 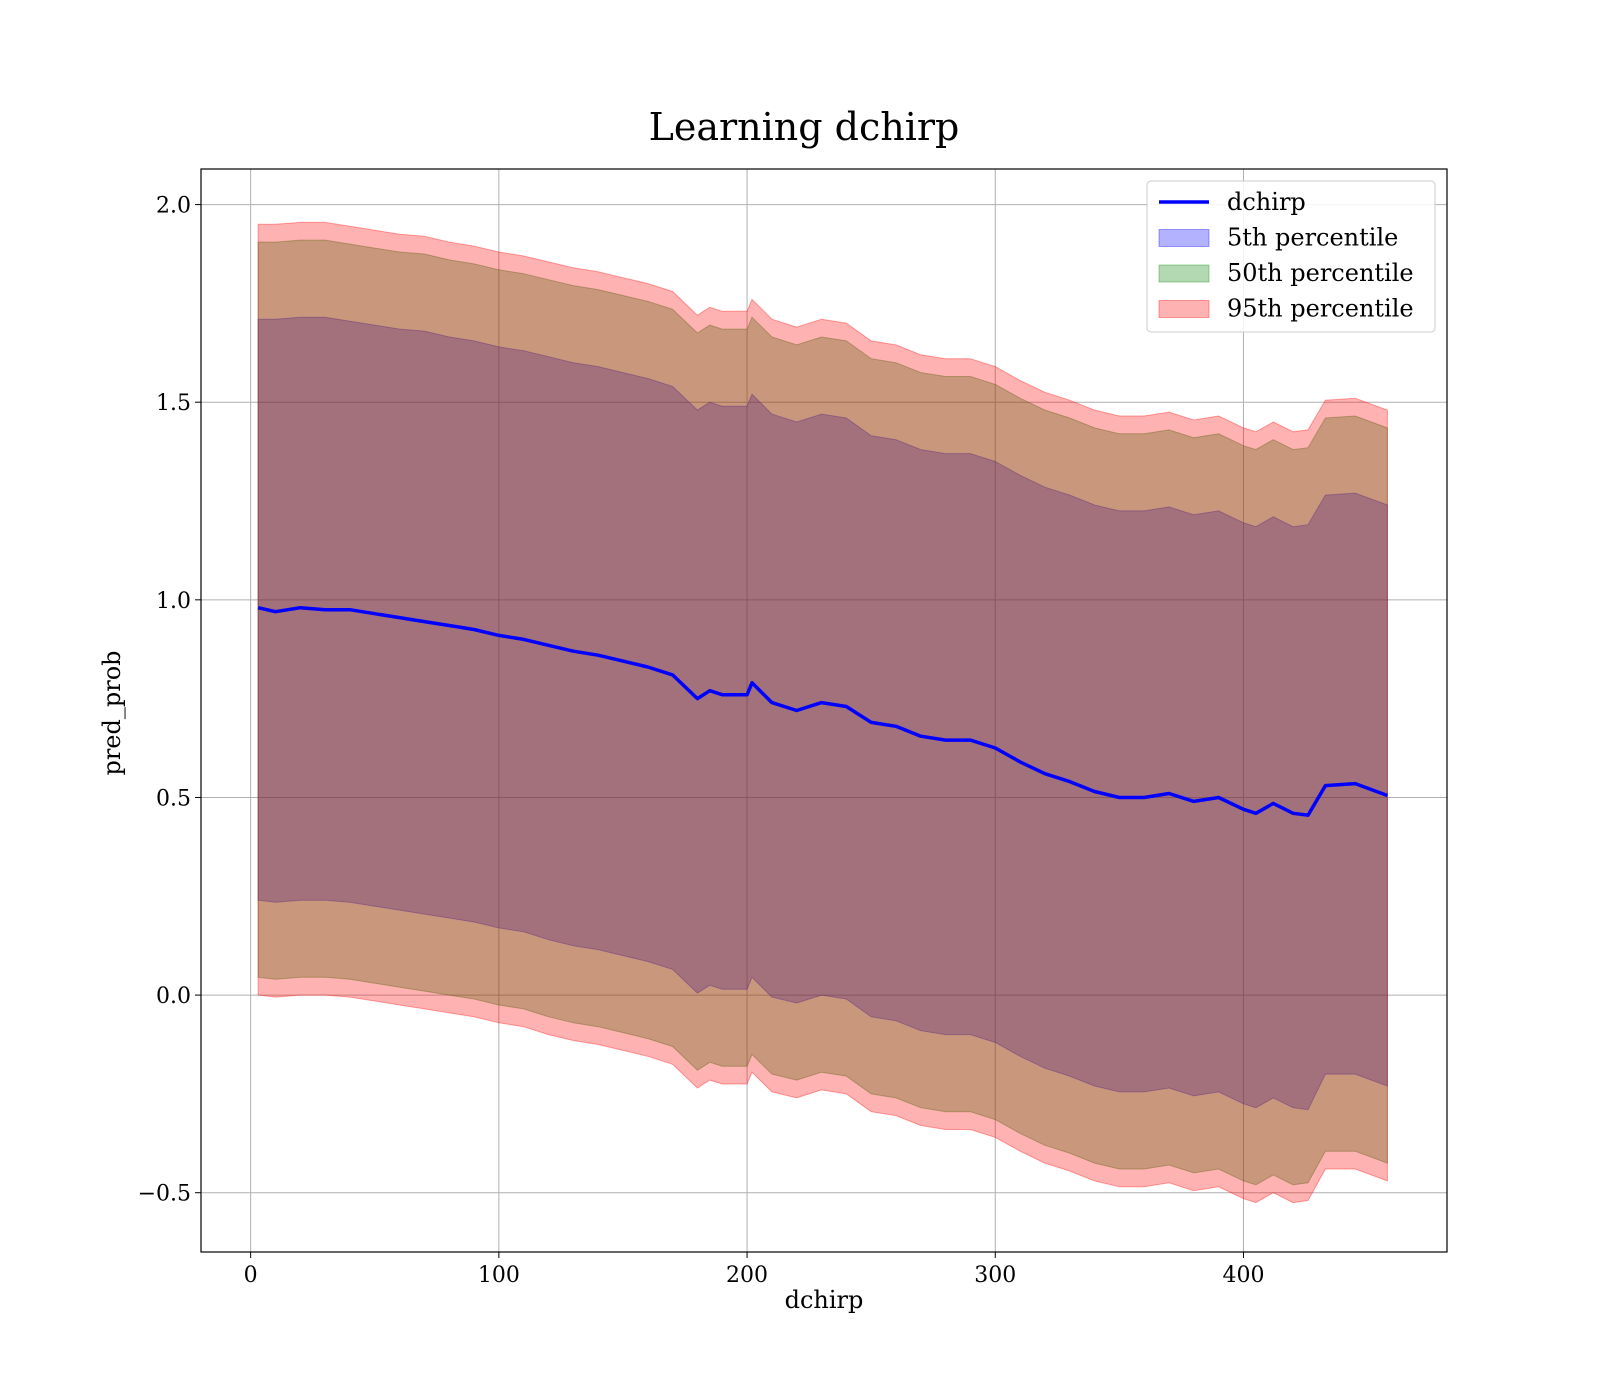 What do you see at coordinates (747, 1275) in the screenshot?
I see `x-tick-label: 200` at bounding box center [747, 1275].